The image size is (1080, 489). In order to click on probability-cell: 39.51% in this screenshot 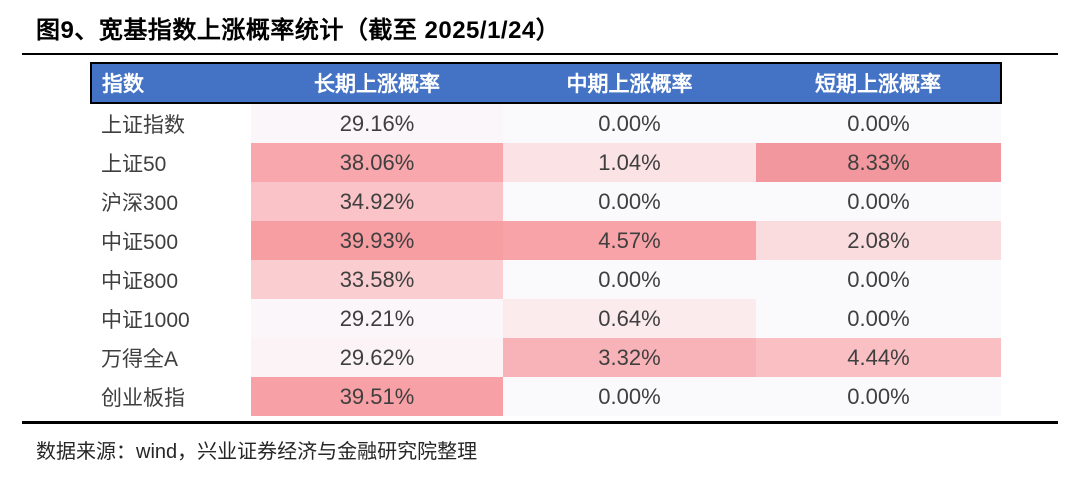, I will do `click(377, 396)`.